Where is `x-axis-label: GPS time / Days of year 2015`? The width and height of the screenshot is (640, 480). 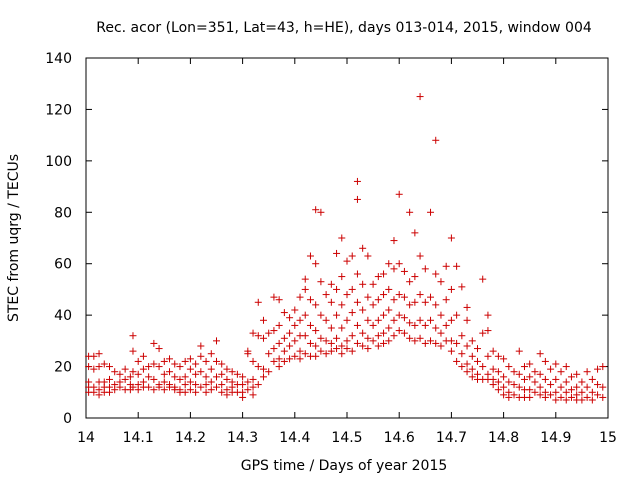
x-axis-label: GPS time / Days of year 2015 is located at coordinates (344, 466).